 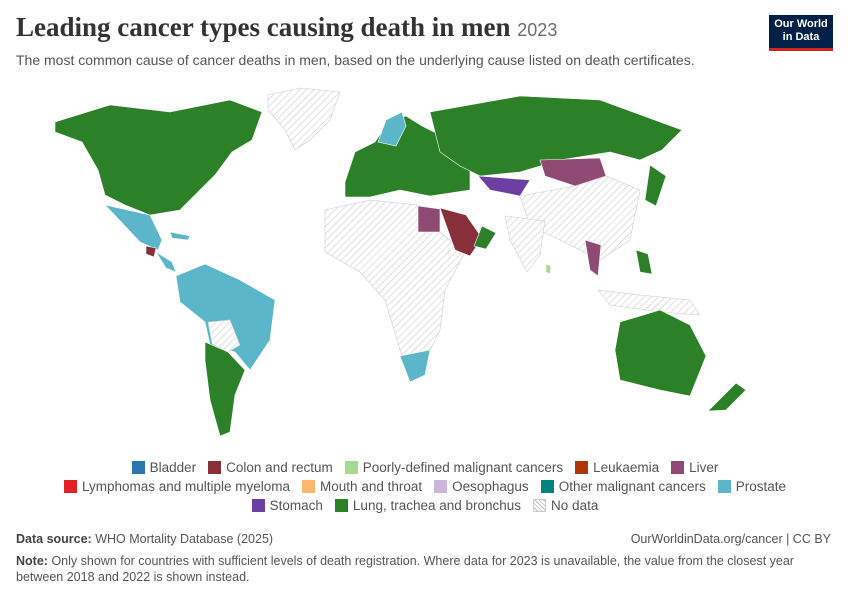 What do you see at coordinates (730, 539) in the screenshot?
I see `url: OurWorldinData.org/cancer | CC BY` at bounding box center [730, 539].